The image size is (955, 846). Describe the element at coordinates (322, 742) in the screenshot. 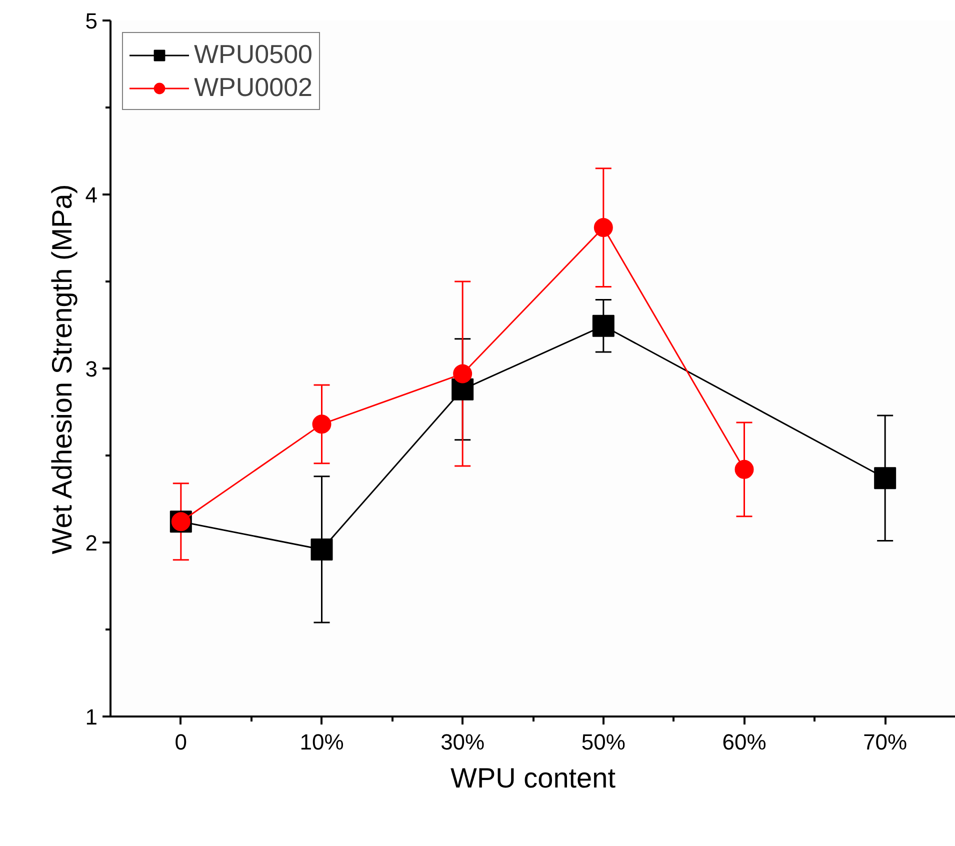

I see `x-tick-label: 10%` at that location.